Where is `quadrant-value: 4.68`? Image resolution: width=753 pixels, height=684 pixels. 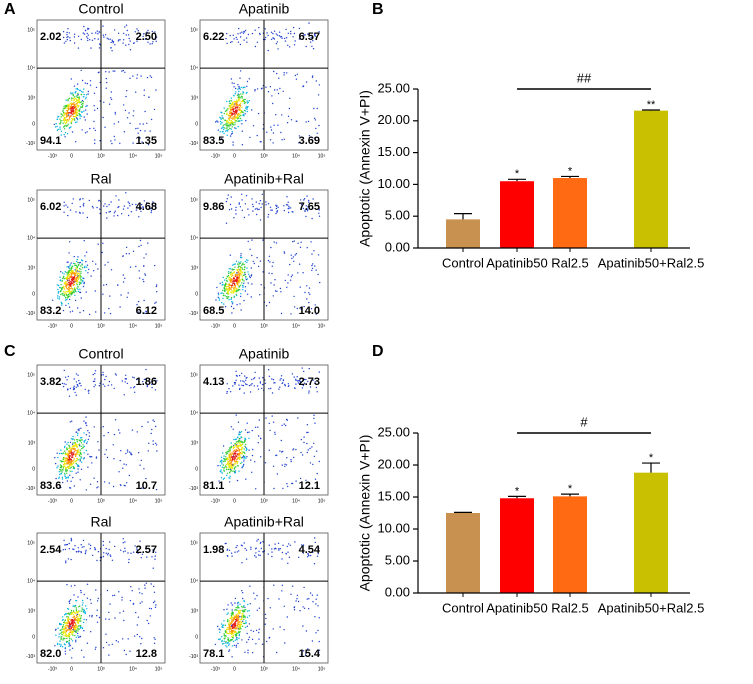 quadrant-value: 4.68 is located at coordinates (146, 207).